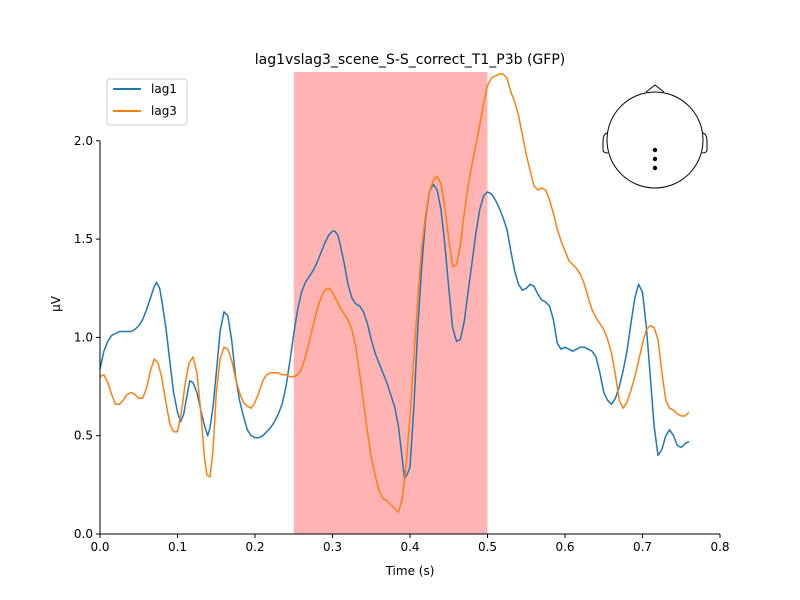  Describe the element at coordinates (164, 89) in the screenshot. I see `legend-label-lag1: lag1` at that location.